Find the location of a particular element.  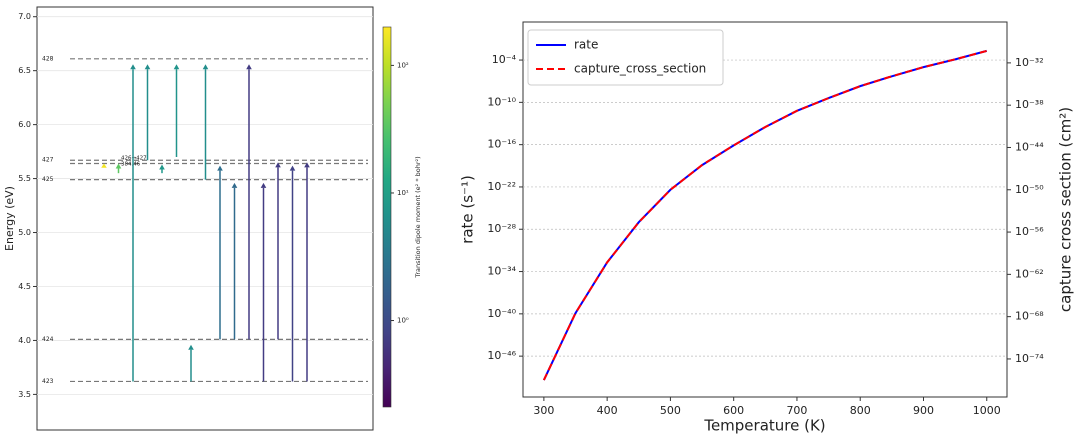

y-tick-label: 10⁻²² is located at coordinates (501, 186).